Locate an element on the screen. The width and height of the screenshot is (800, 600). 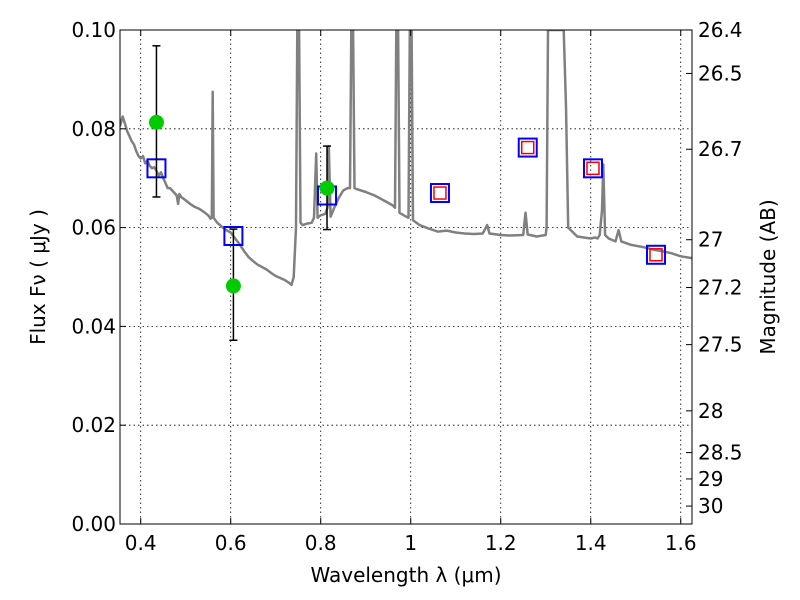
x-tick-label: 1 is located at coordinates (410, 543).